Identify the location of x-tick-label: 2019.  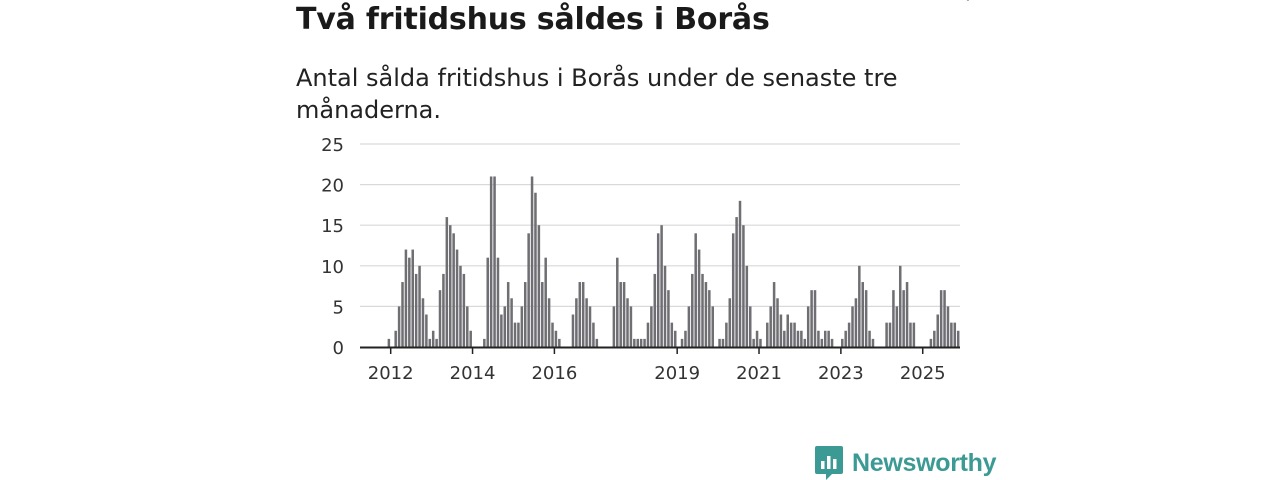
(677, 373).